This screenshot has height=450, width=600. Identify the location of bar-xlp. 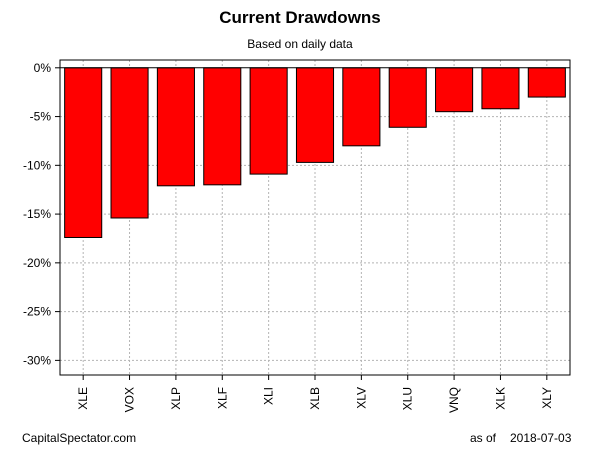
(175, 127).